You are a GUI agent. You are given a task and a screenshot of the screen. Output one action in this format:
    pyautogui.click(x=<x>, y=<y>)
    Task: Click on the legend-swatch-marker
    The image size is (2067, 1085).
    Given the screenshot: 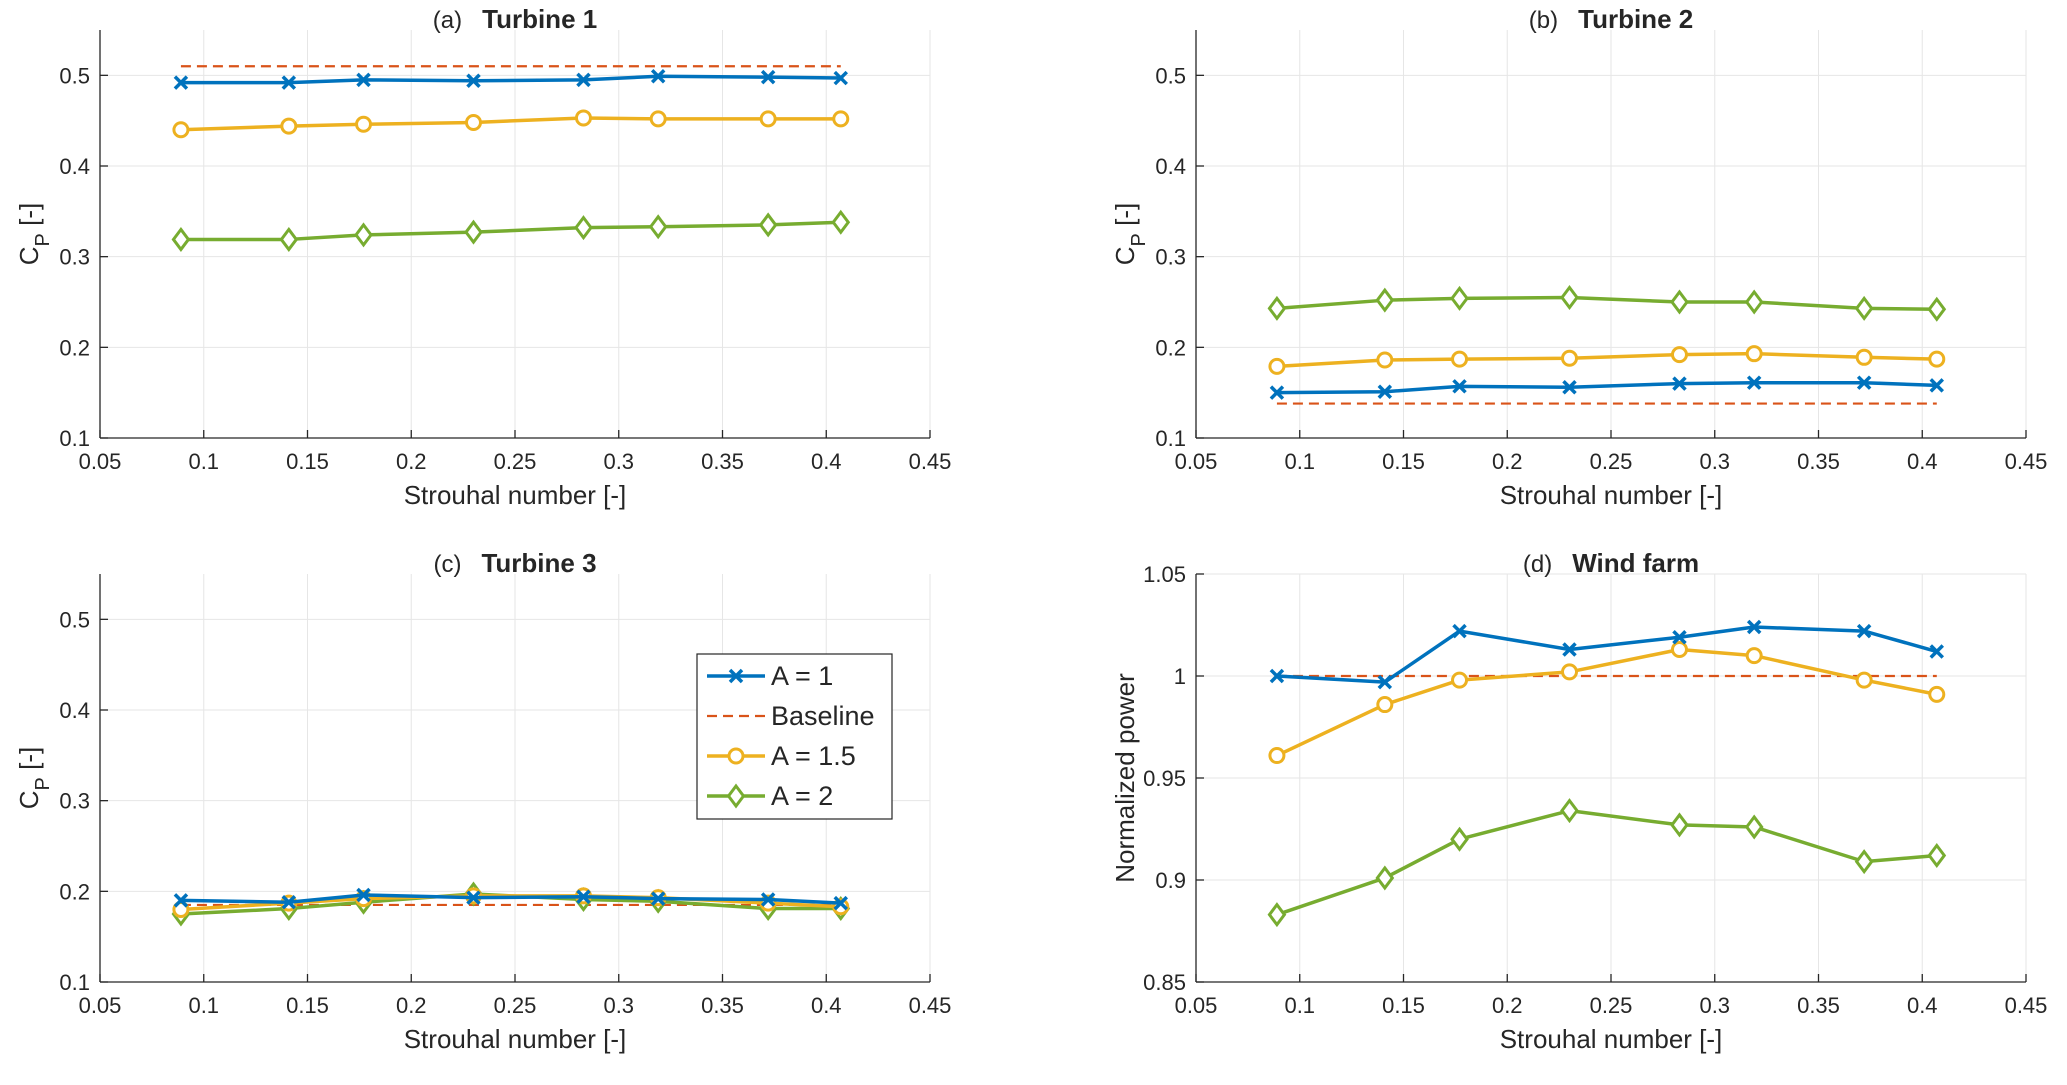 What is the action you would take?
    pyautogui.click(x=736, y=796)
    